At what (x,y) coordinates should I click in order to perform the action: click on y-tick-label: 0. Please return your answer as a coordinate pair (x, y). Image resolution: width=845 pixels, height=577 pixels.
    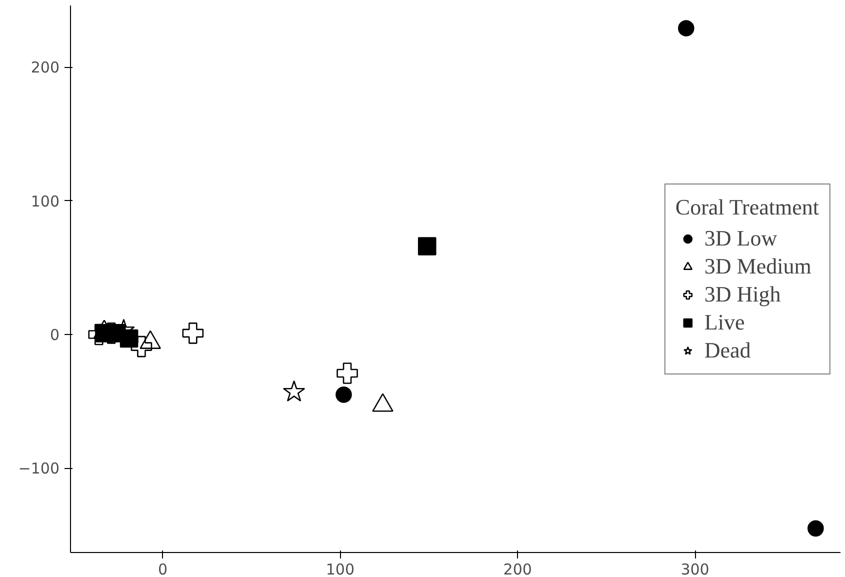
    Looking at the image, I should click on (55, 335).